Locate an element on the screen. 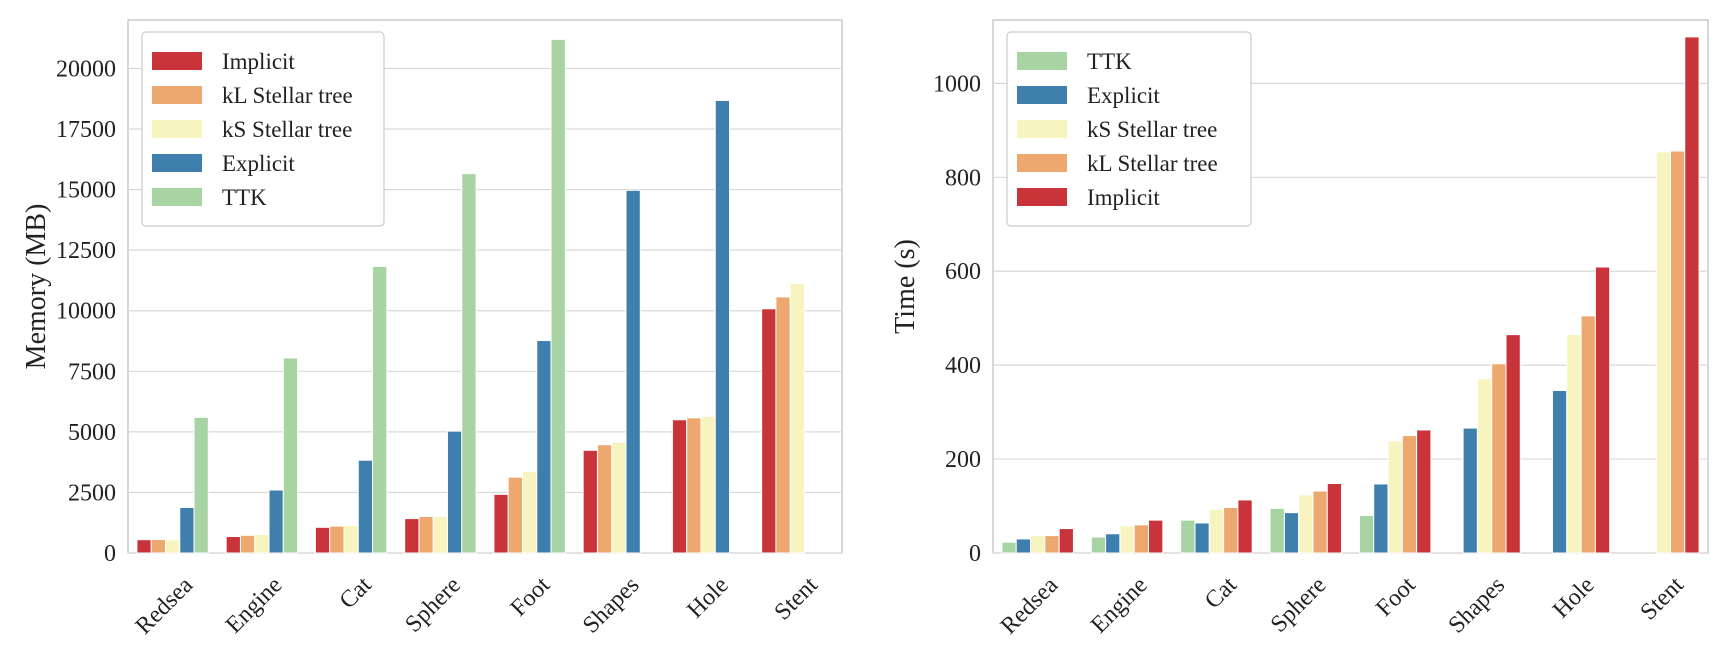 The height and width of the screenshot is (650, 1730). y-tick-label: 800 is located at coordinates (963, 178).